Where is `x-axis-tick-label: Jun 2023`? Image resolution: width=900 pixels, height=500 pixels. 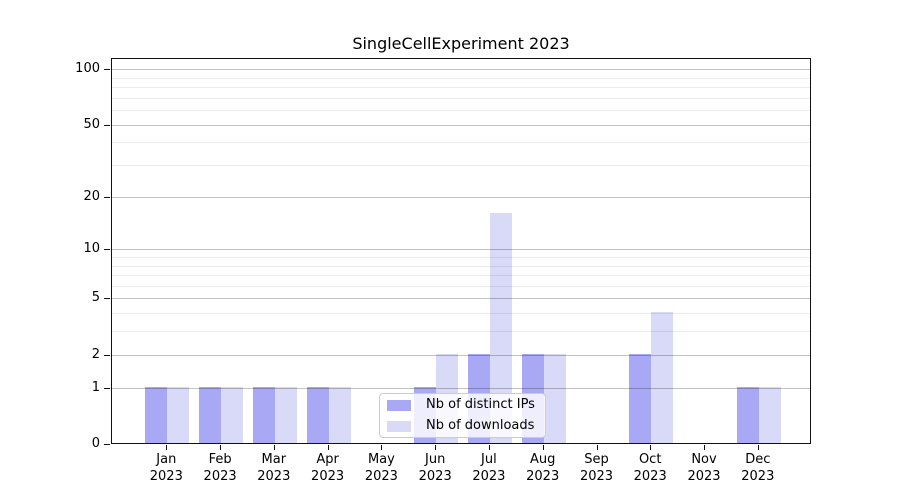
x-axis-tick-label: Jun 2023 is located at coordinates (435, 468).